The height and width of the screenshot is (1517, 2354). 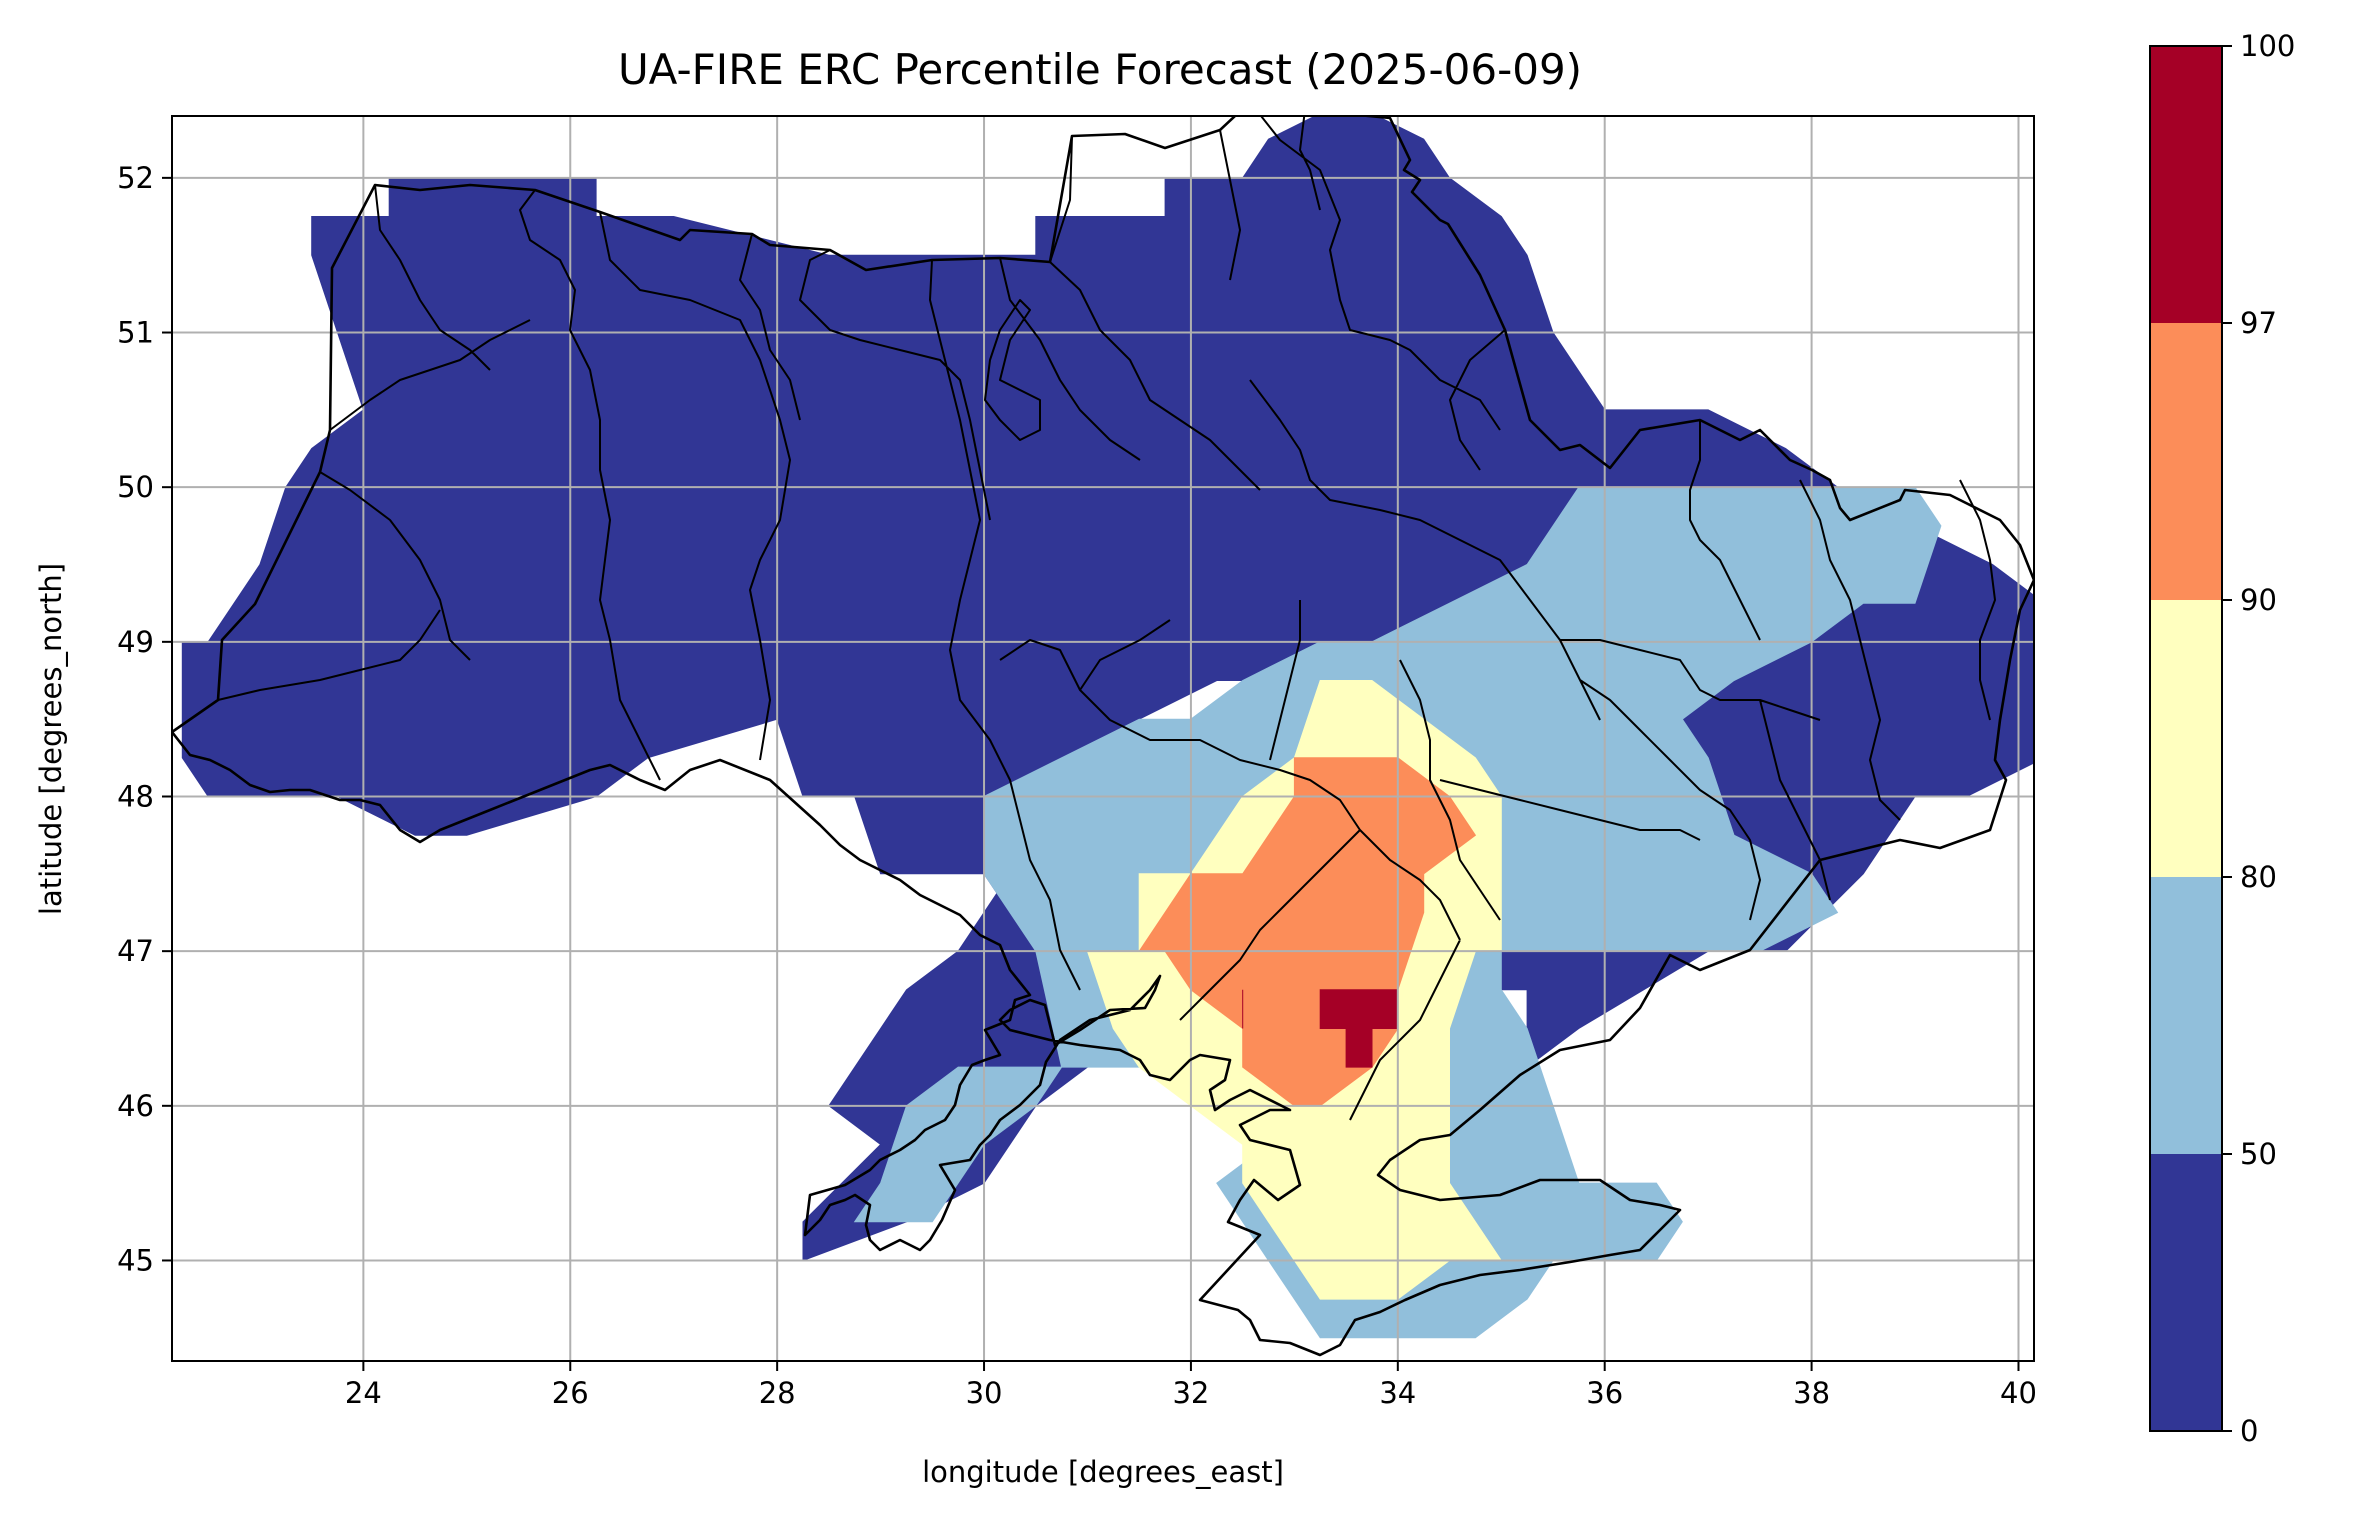 I want to click on colorbar-tick-label: 0, so click(x=2249, y=1431).